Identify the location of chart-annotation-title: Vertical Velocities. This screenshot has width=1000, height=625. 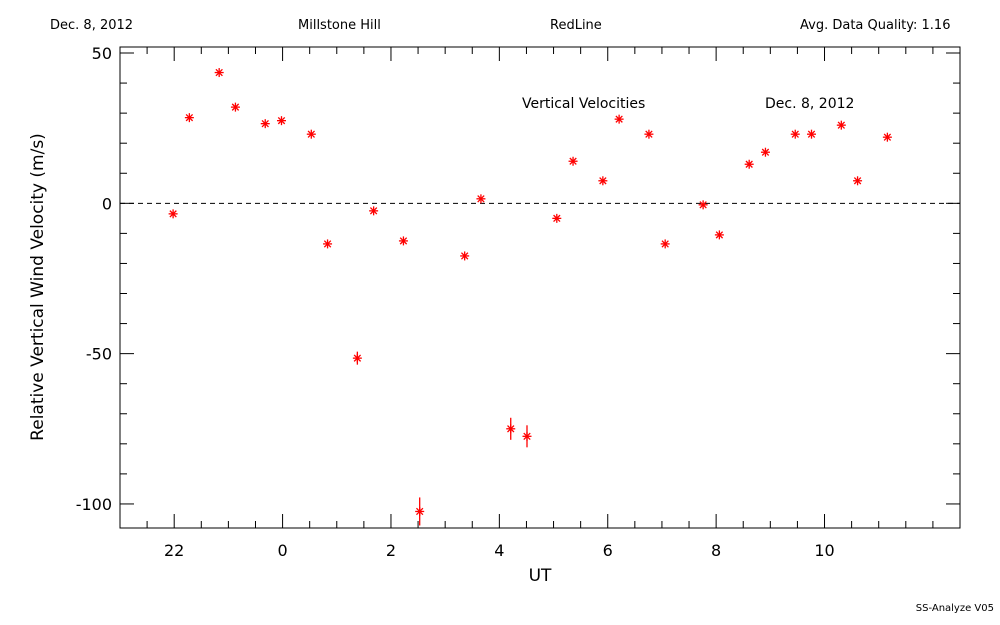
(583, 104).